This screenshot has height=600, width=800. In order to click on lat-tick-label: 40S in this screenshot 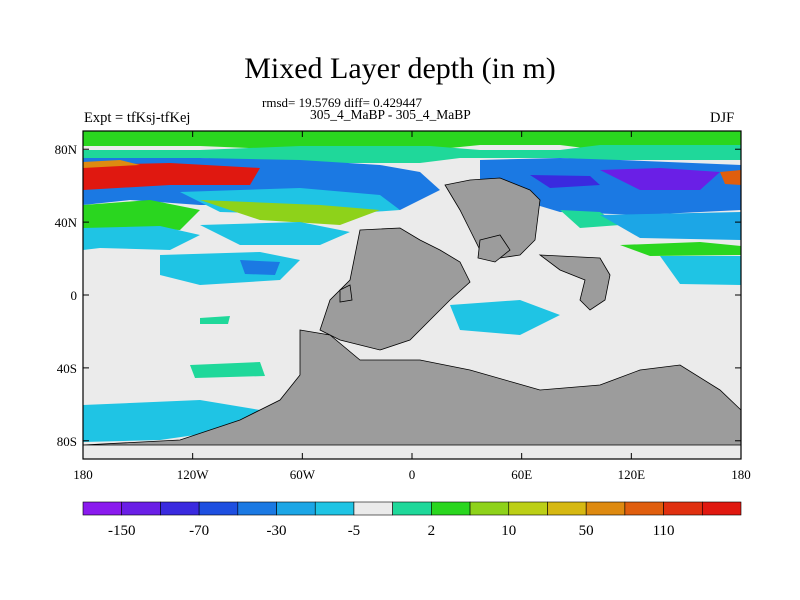, I will do `click(67, 368)`.